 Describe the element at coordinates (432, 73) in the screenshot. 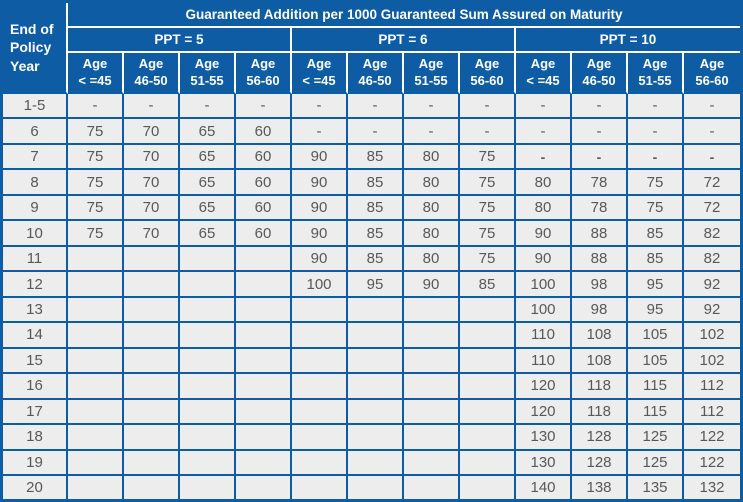

I see `age-column-header: Age 51-55` at that location.